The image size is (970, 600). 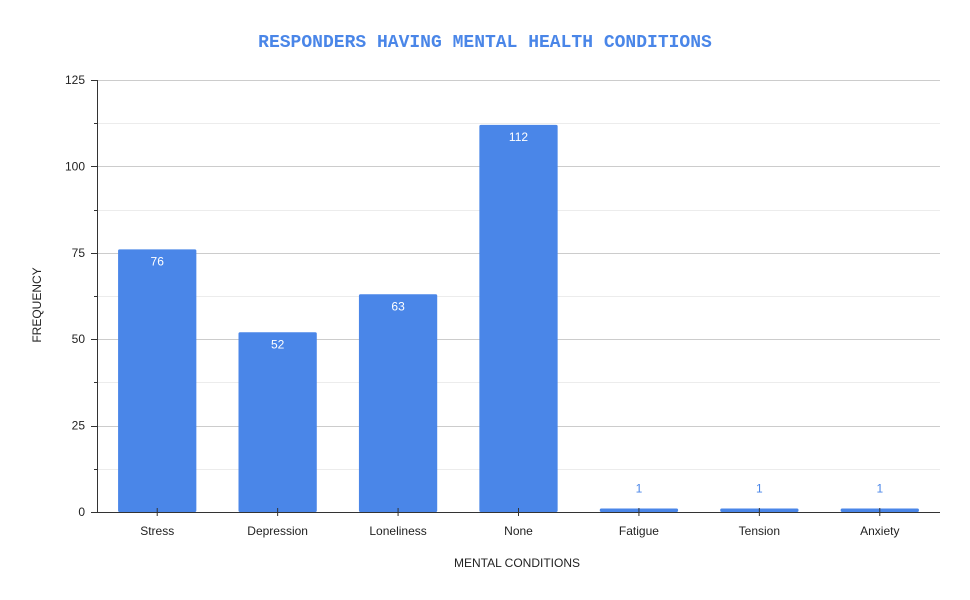 What do you see at coordinates (75, 296) in the screenshot?
I see `y-tick-labels: 0 25 50 75 100 125` at bounding box center [75, 296].